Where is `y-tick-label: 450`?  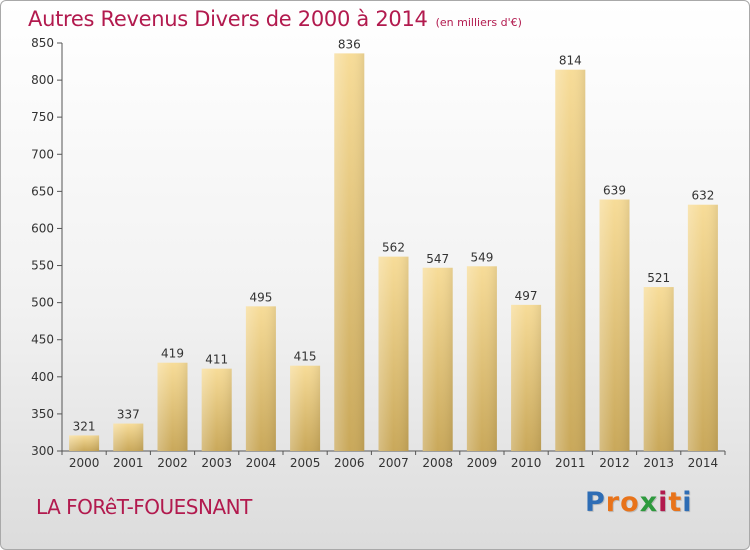
y-tick-label: 450 is located at coordinates (42, 340).